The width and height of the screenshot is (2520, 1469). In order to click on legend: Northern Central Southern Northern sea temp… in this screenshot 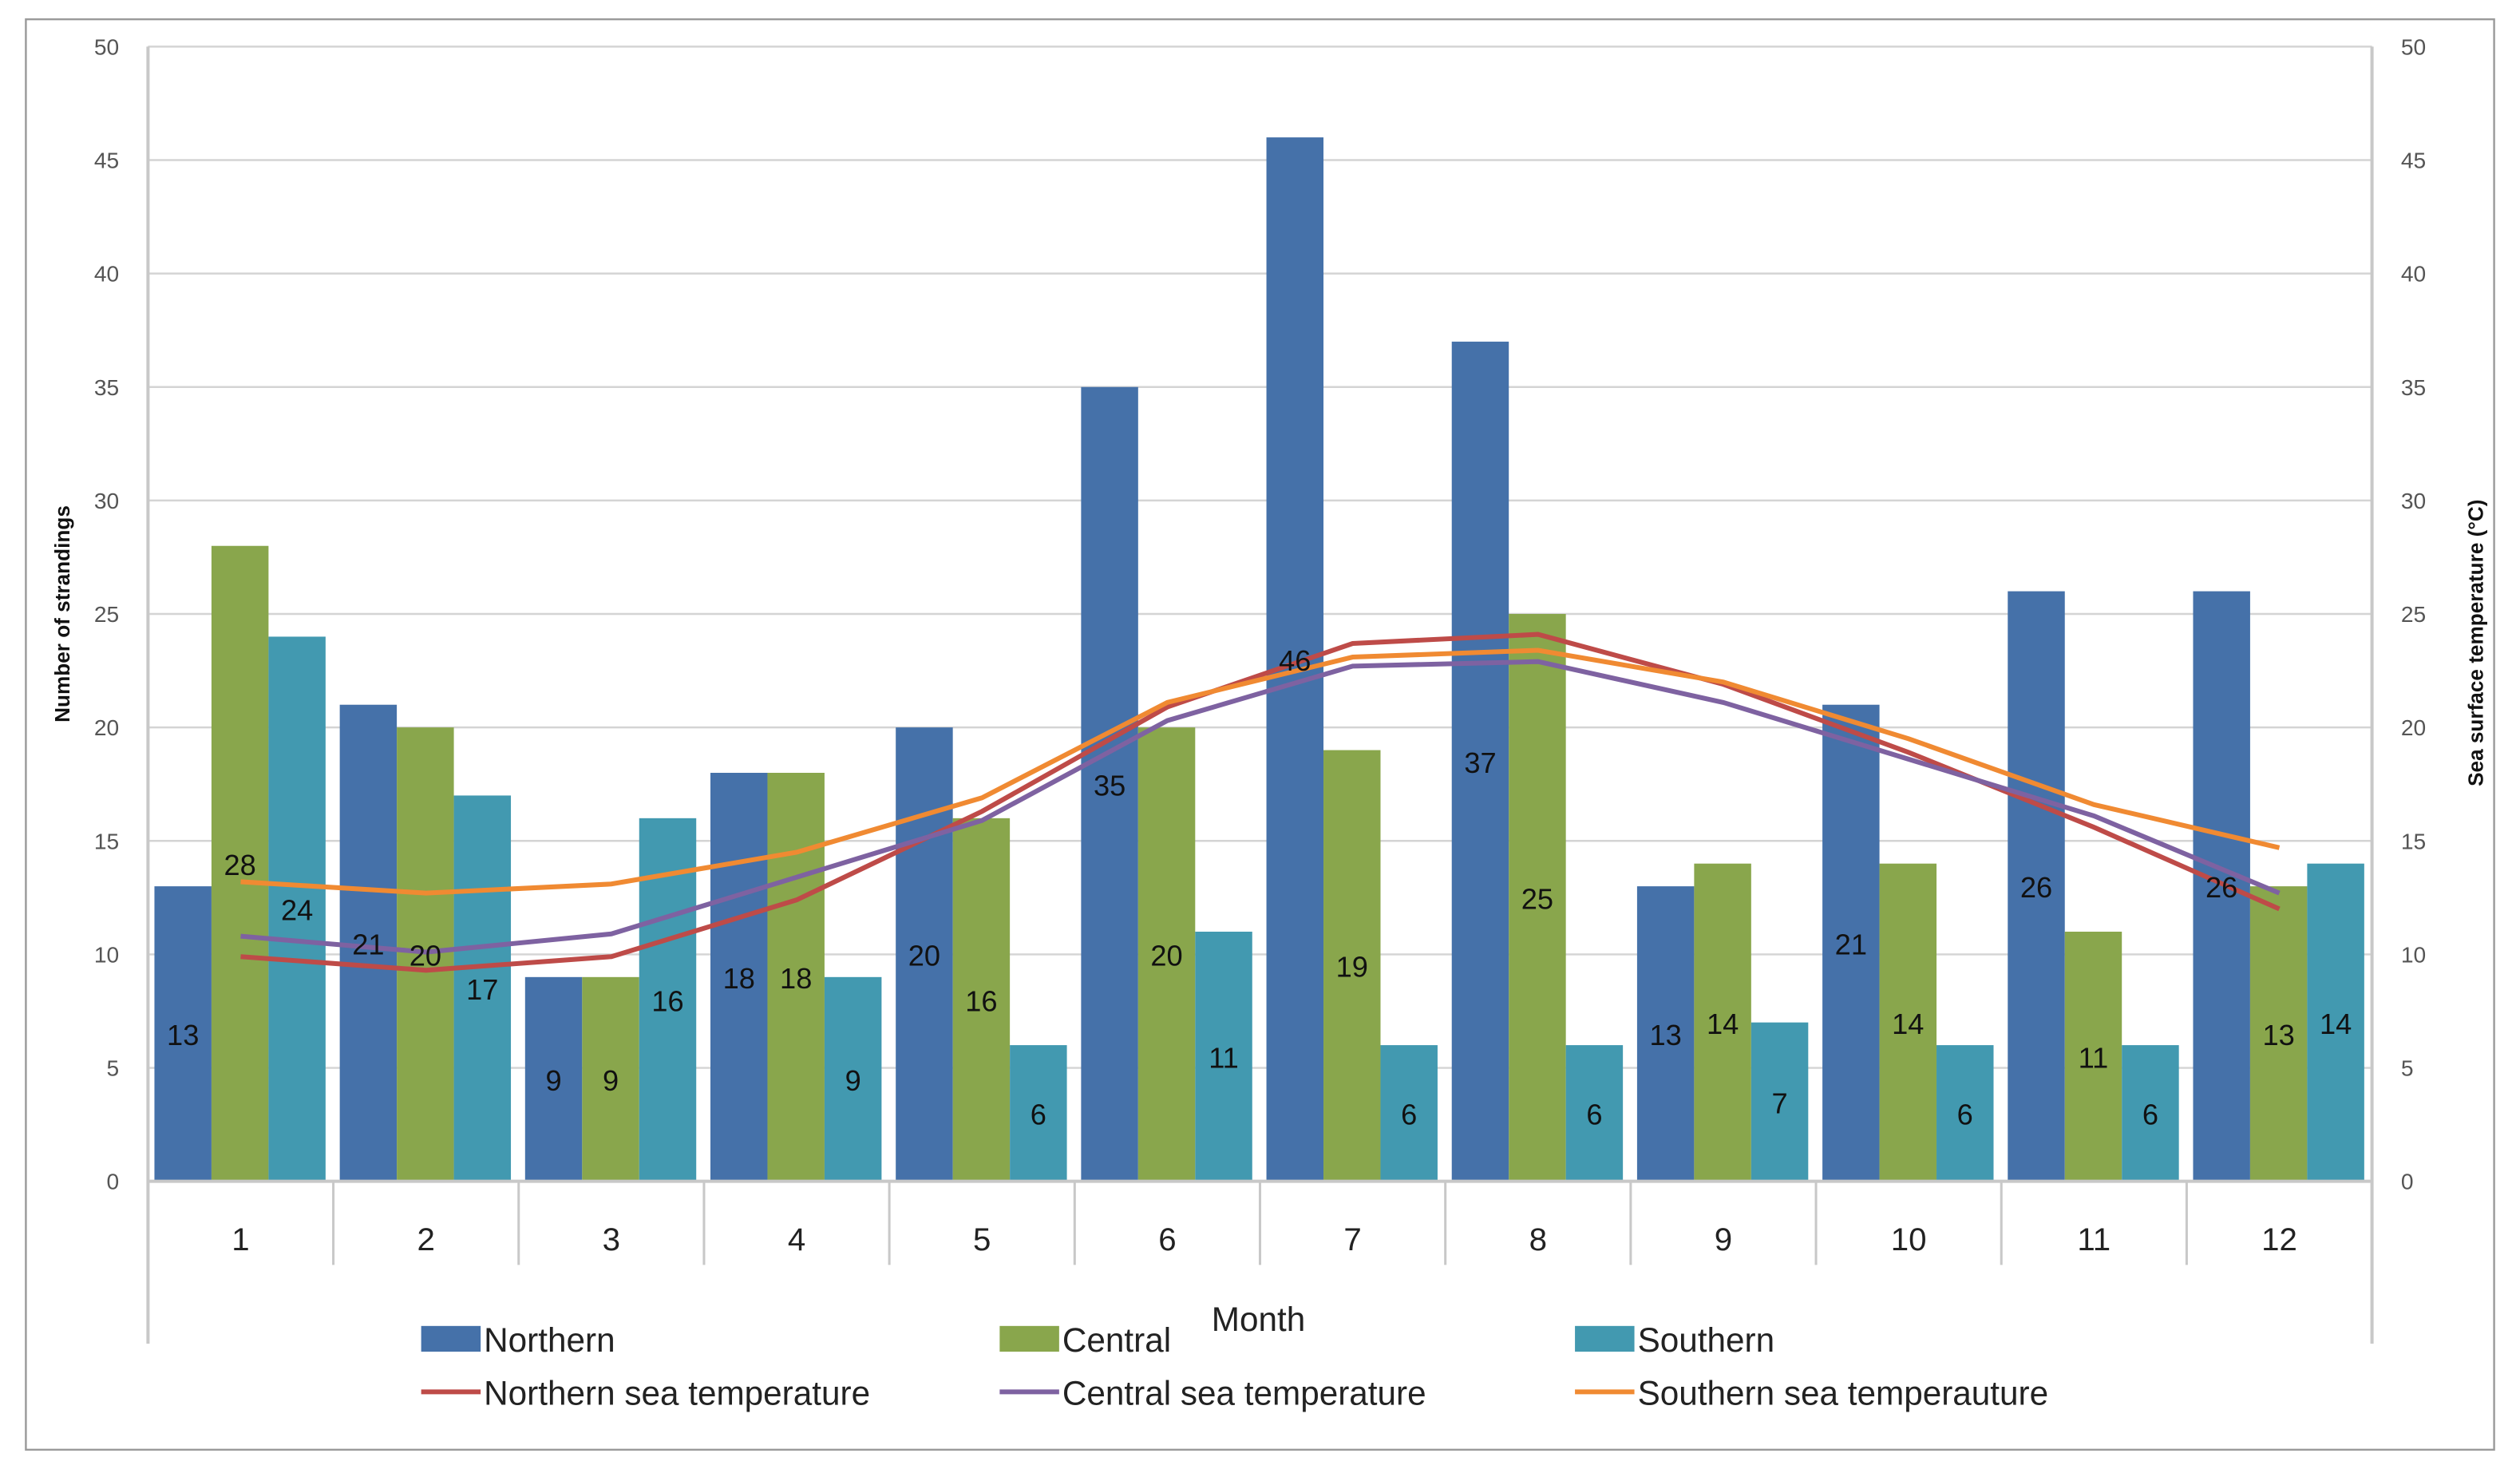, I will do `click(1234, 1366)`.